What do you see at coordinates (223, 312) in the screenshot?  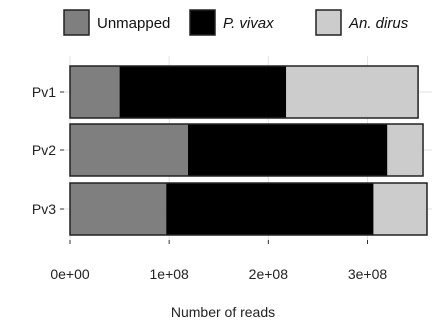 I see `x-axis-title: Number of reads` at bounding box center [223, 312].